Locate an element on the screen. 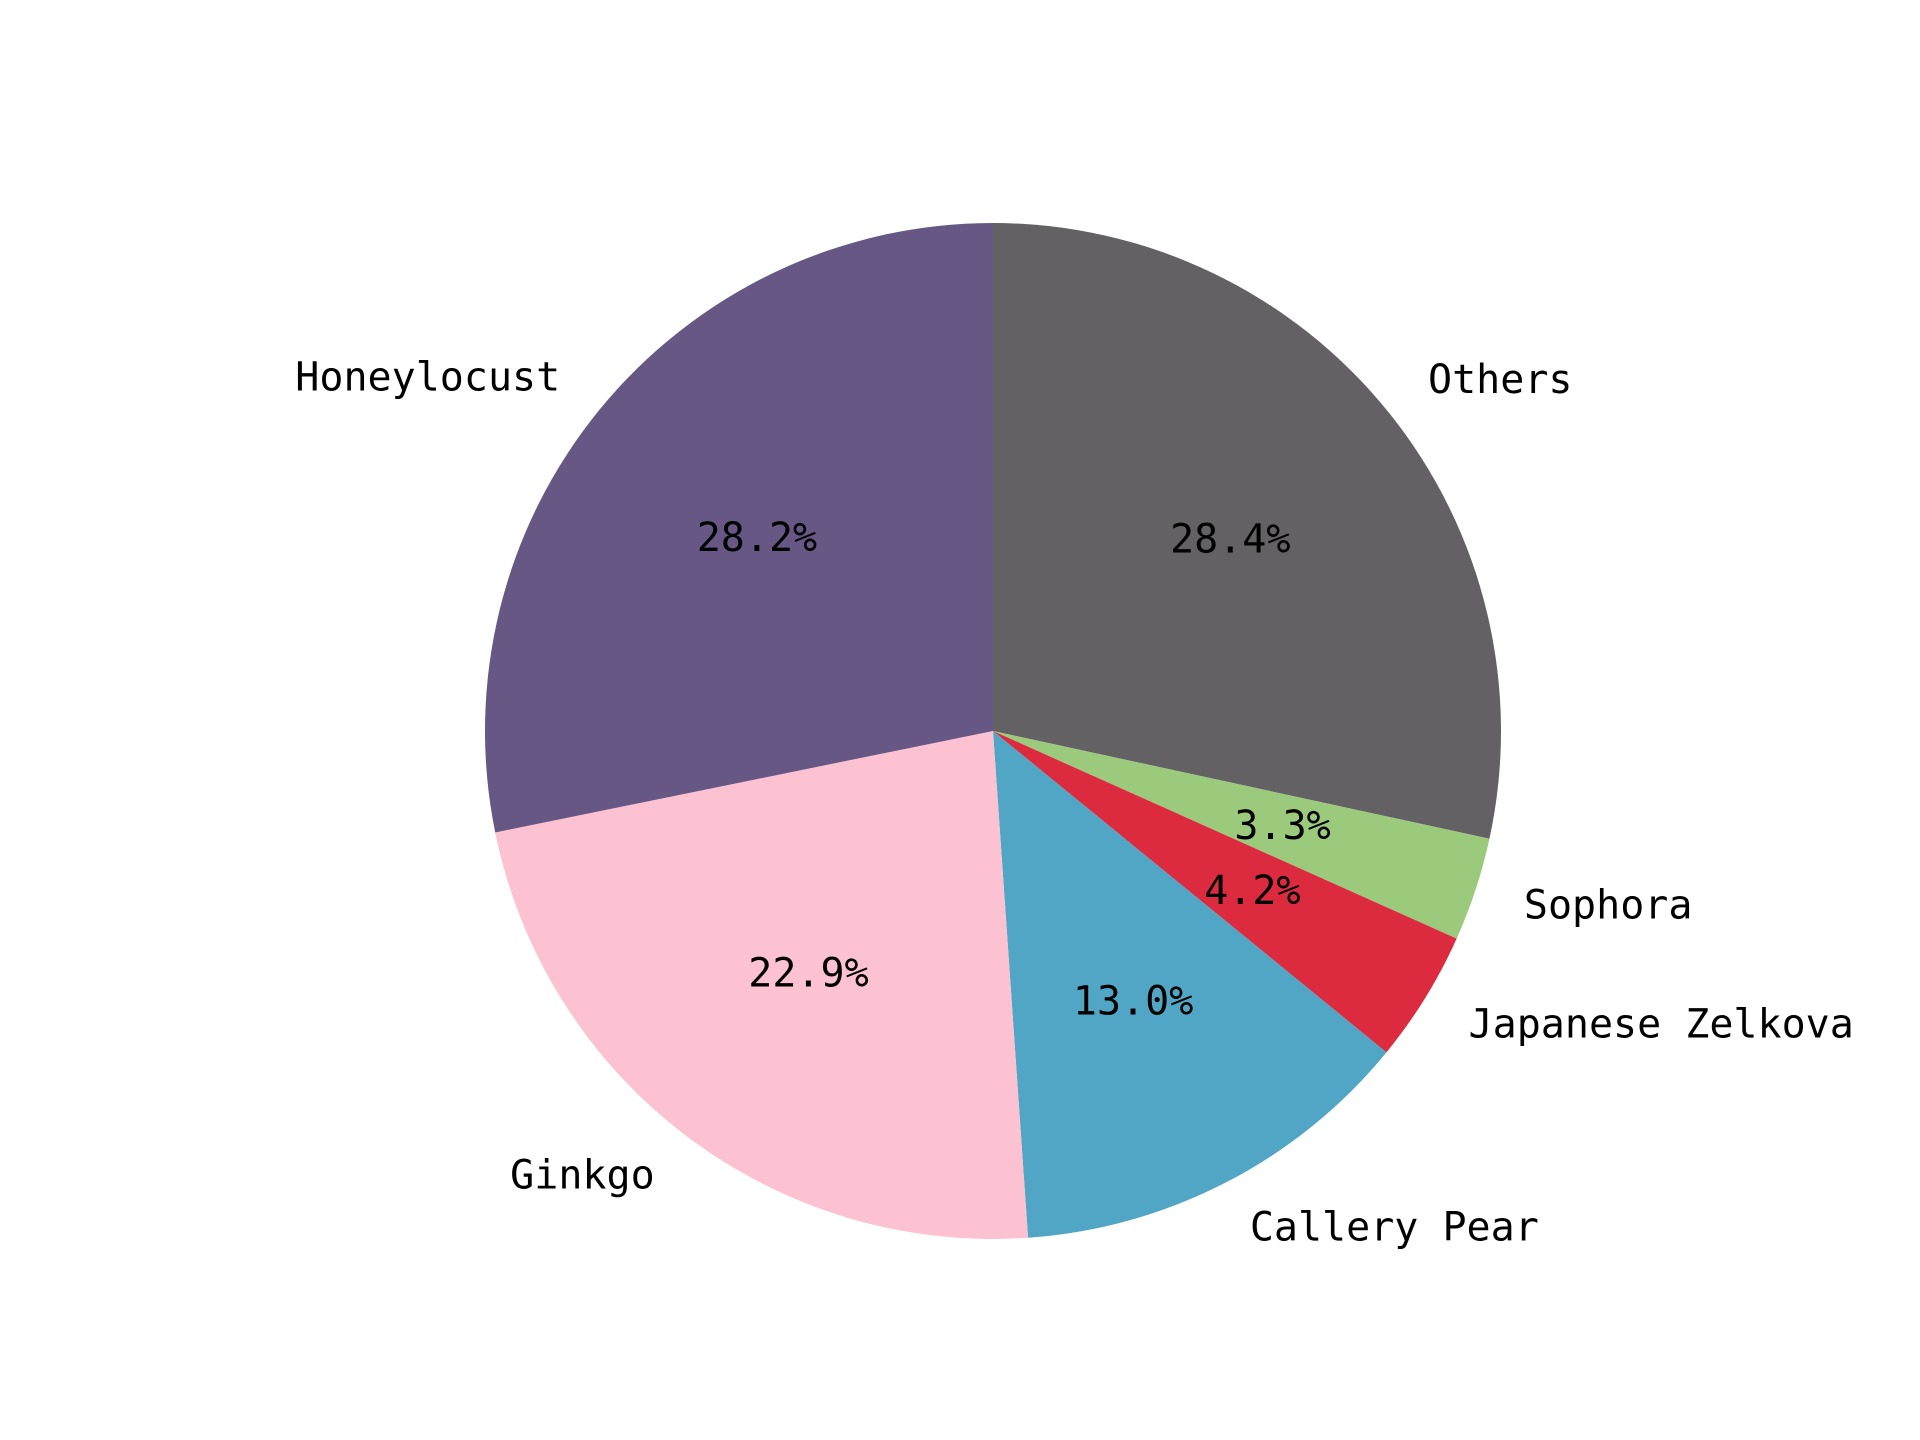 The width and height of the screenshot is (1920, 1440). slice-label-callery-pear: Callery Pear is located at coordinates (1394, 1227).